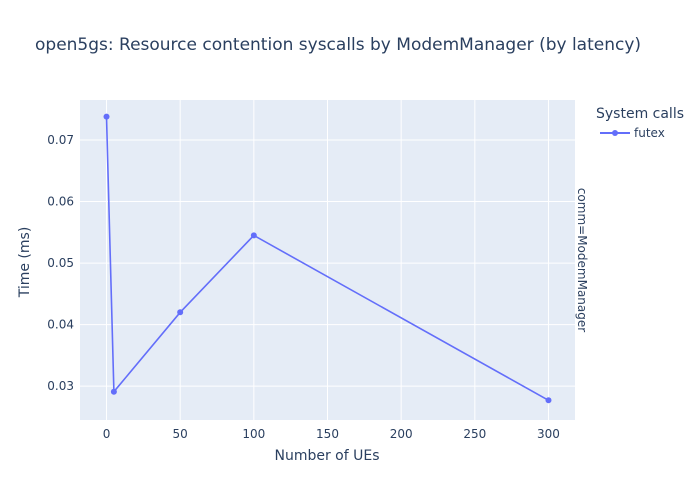  Describe the element at coordinates (640, 123) in the screenshot. I see `legend: System calls futex` at that location.